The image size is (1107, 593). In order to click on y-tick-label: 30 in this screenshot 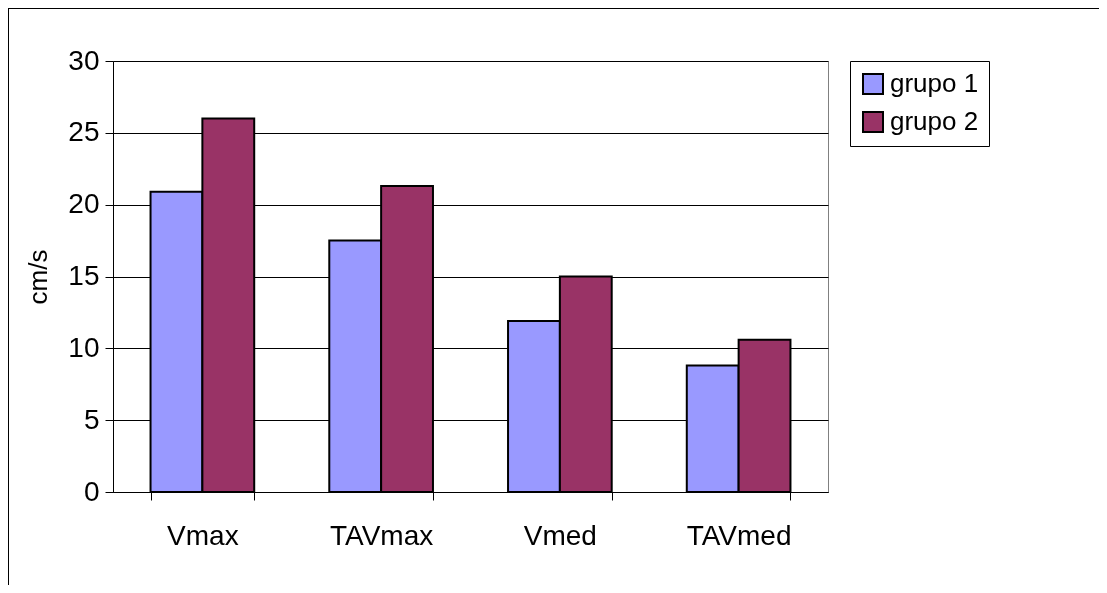, I will do `click(84, 60)`.